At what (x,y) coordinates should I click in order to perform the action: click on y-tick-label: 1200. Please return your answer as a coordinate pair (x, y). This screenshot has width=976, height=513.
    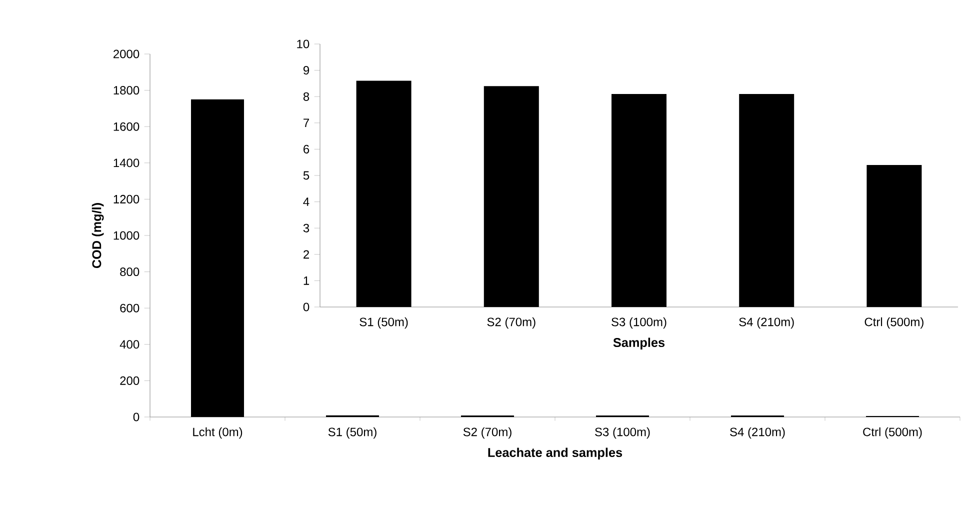
    Looking at the image, I should click on (127, 199).